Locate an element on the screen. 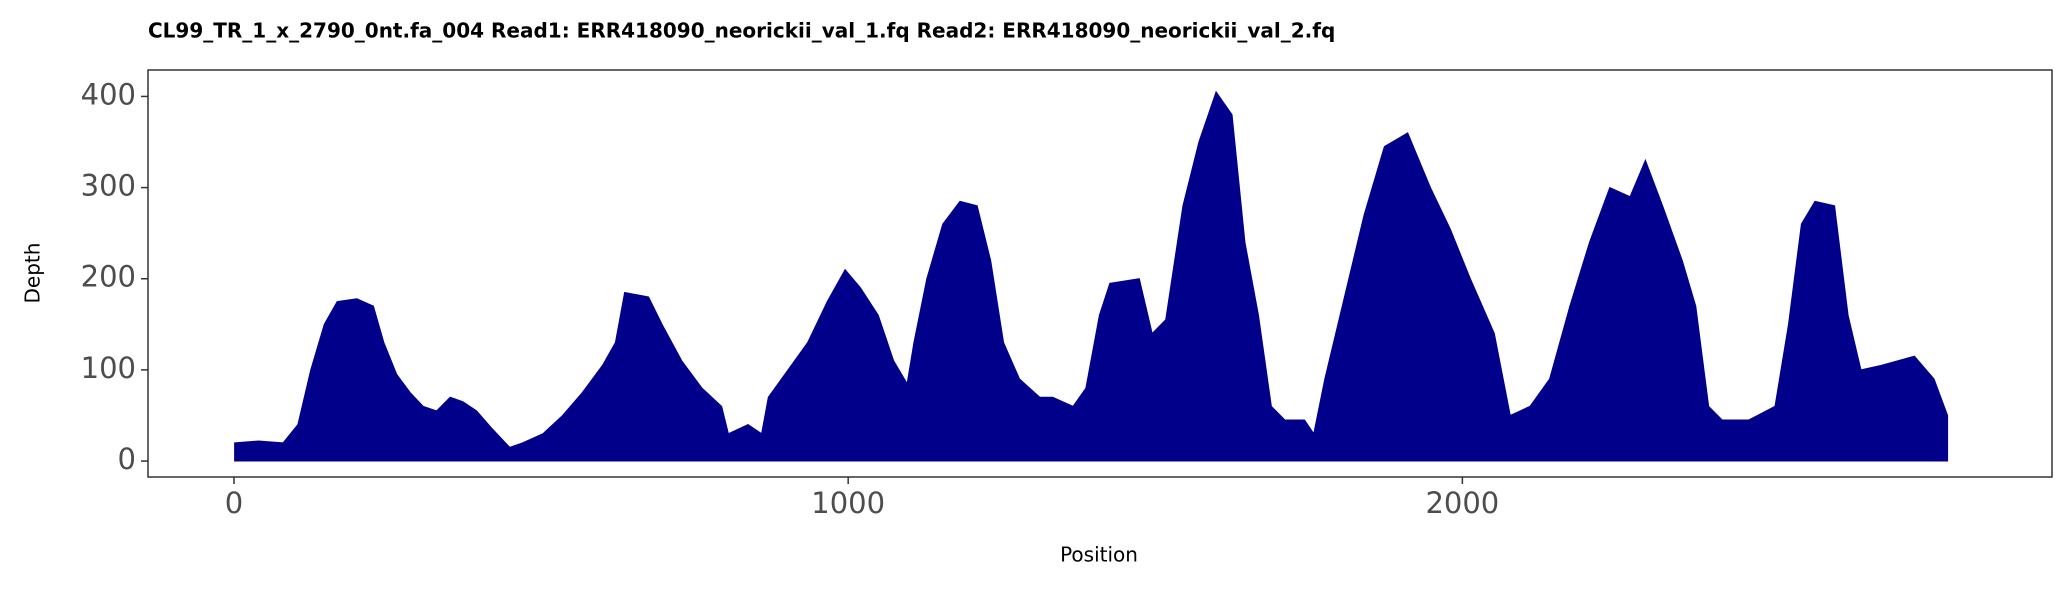 The width and height of the screenshot is (2066, 590). y-tick-label: 100 is located at coordinates (108, 368).